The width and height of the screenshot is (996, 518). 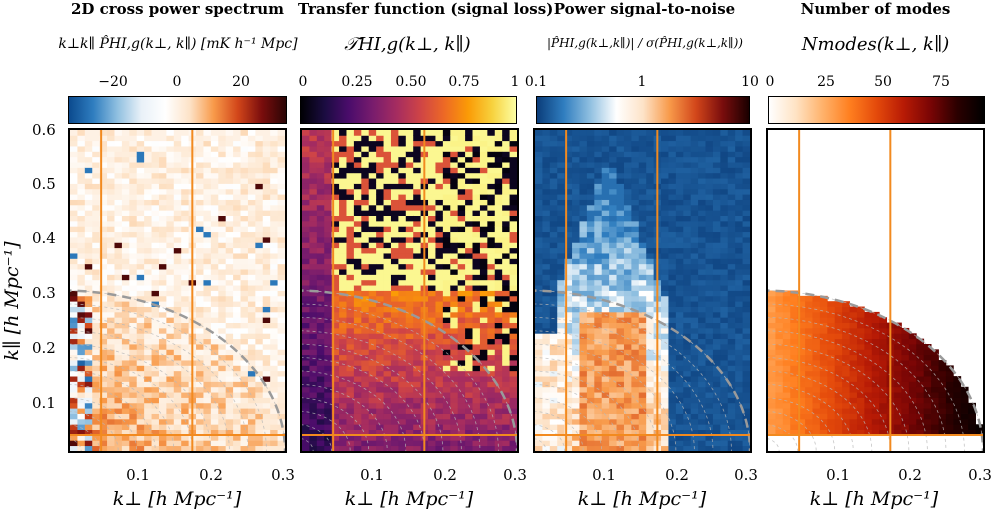 What do you see at coordinates (407, 44) in the screenshot?
I see `colorbar-label-transfer-function: 𝒯HI,g(k⊥, k∥)` at bounding box center [407, 44].